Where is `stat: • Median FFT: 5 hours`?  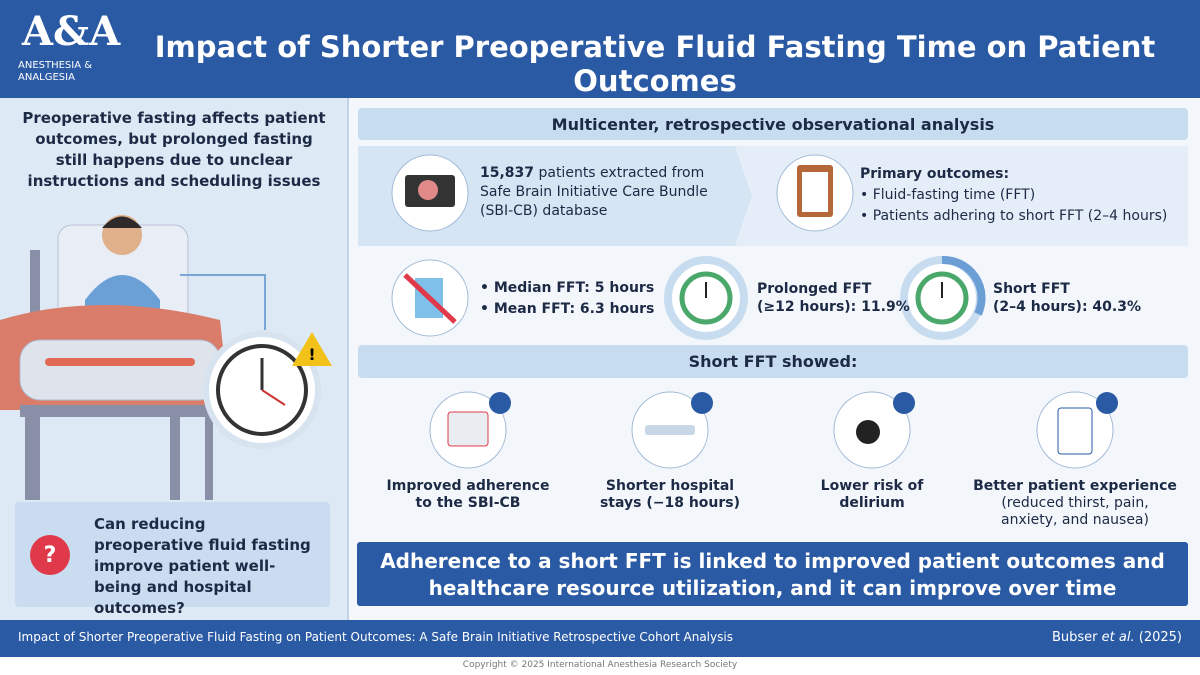
stat: • Median FFT: 5 hours is located at coordinates (567, 288).